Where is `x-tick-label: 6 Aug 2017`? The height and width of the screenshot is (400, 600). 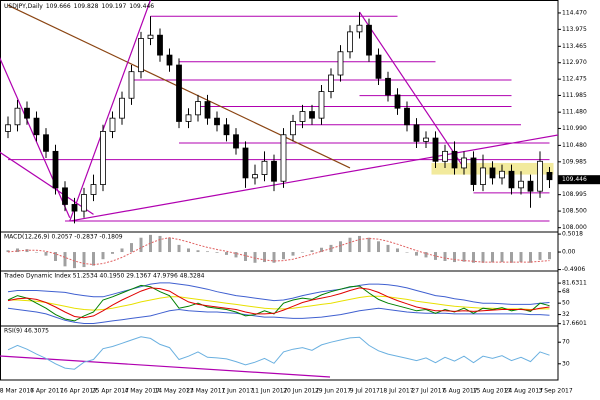
x-tick-label: 6 Aug 2017 is located at coordinates (460, 391).